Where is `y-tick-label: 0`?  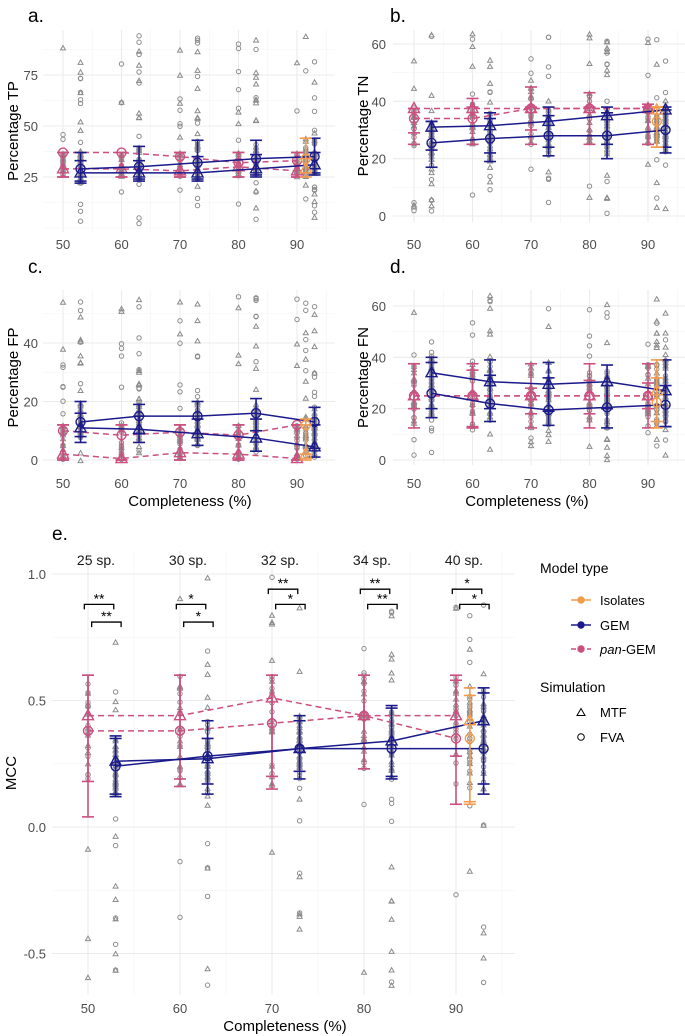 y-tick-label: 0 is located at coordinates (382, 216).